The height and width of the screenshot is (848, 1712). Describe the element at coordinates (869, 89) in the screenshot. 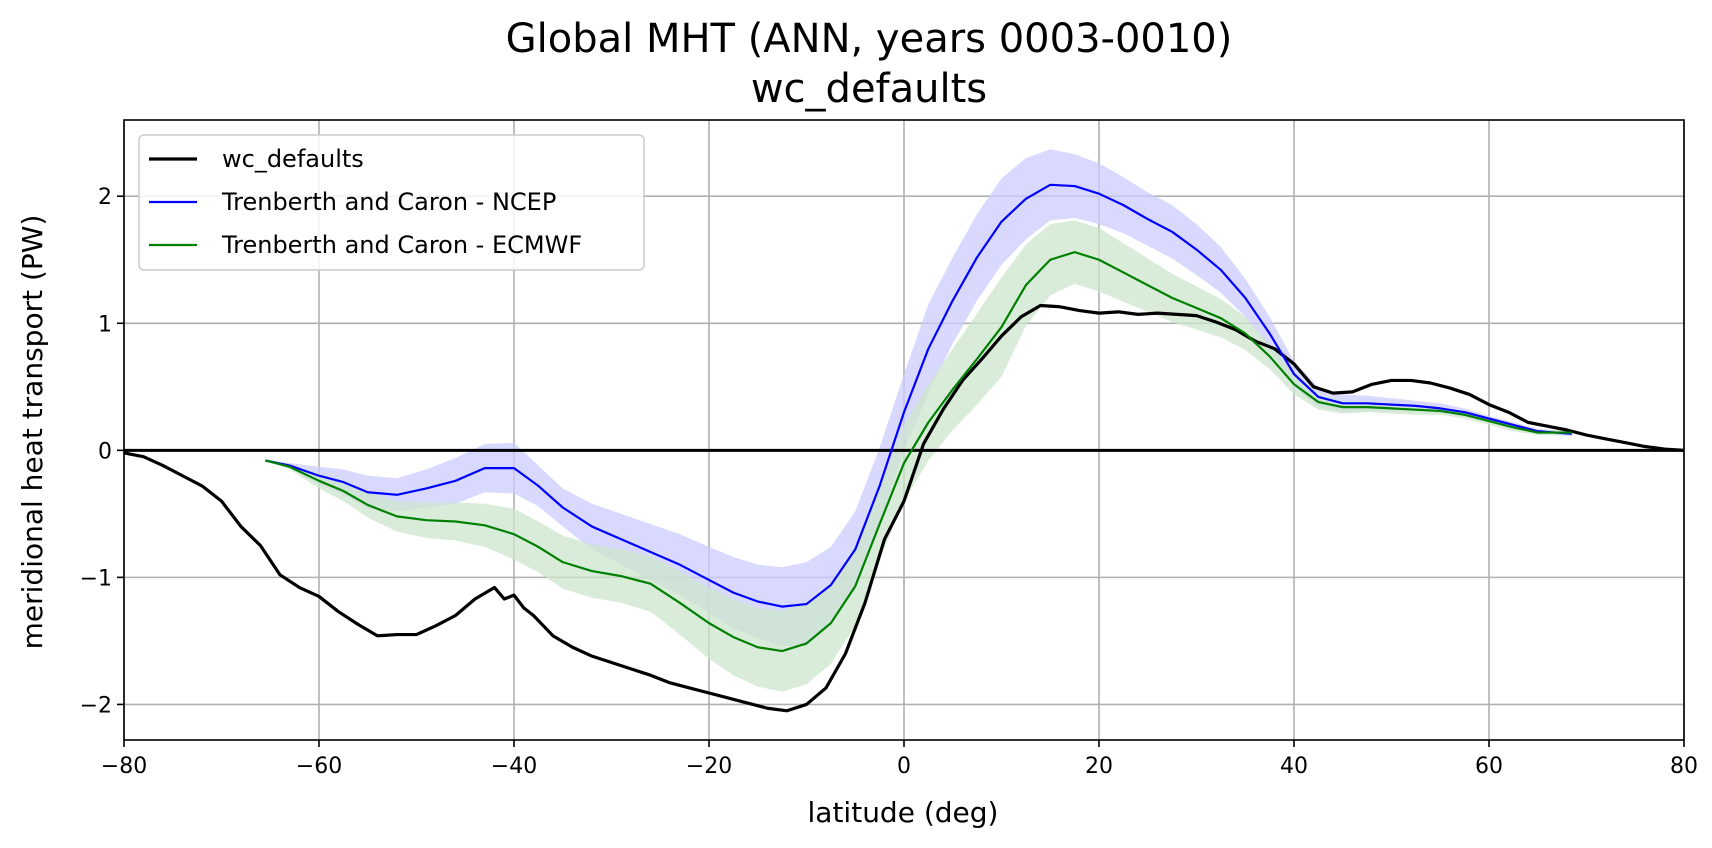

I see `chart-subtitle: wc_defaults` at that location.